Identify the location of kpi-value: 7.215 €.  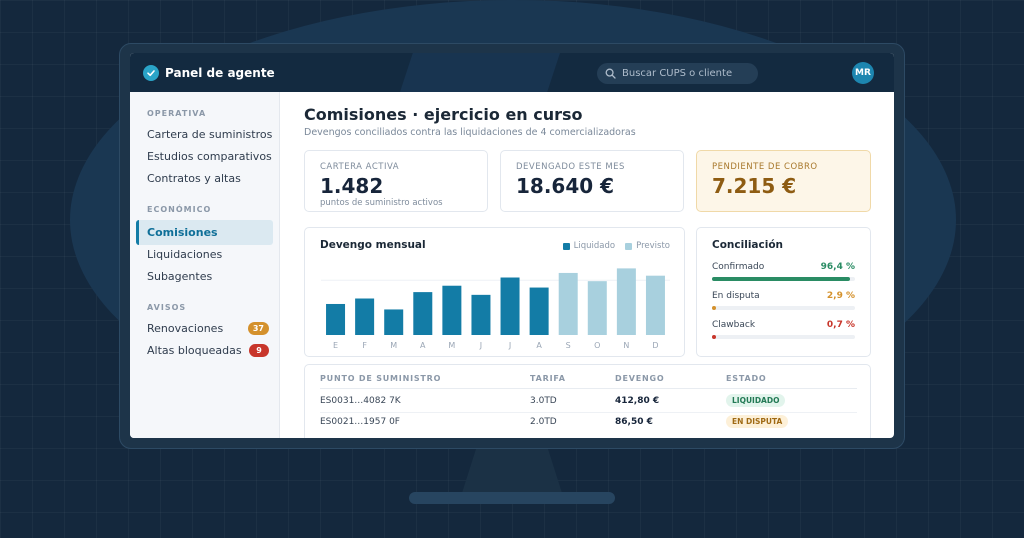
(754, 186).